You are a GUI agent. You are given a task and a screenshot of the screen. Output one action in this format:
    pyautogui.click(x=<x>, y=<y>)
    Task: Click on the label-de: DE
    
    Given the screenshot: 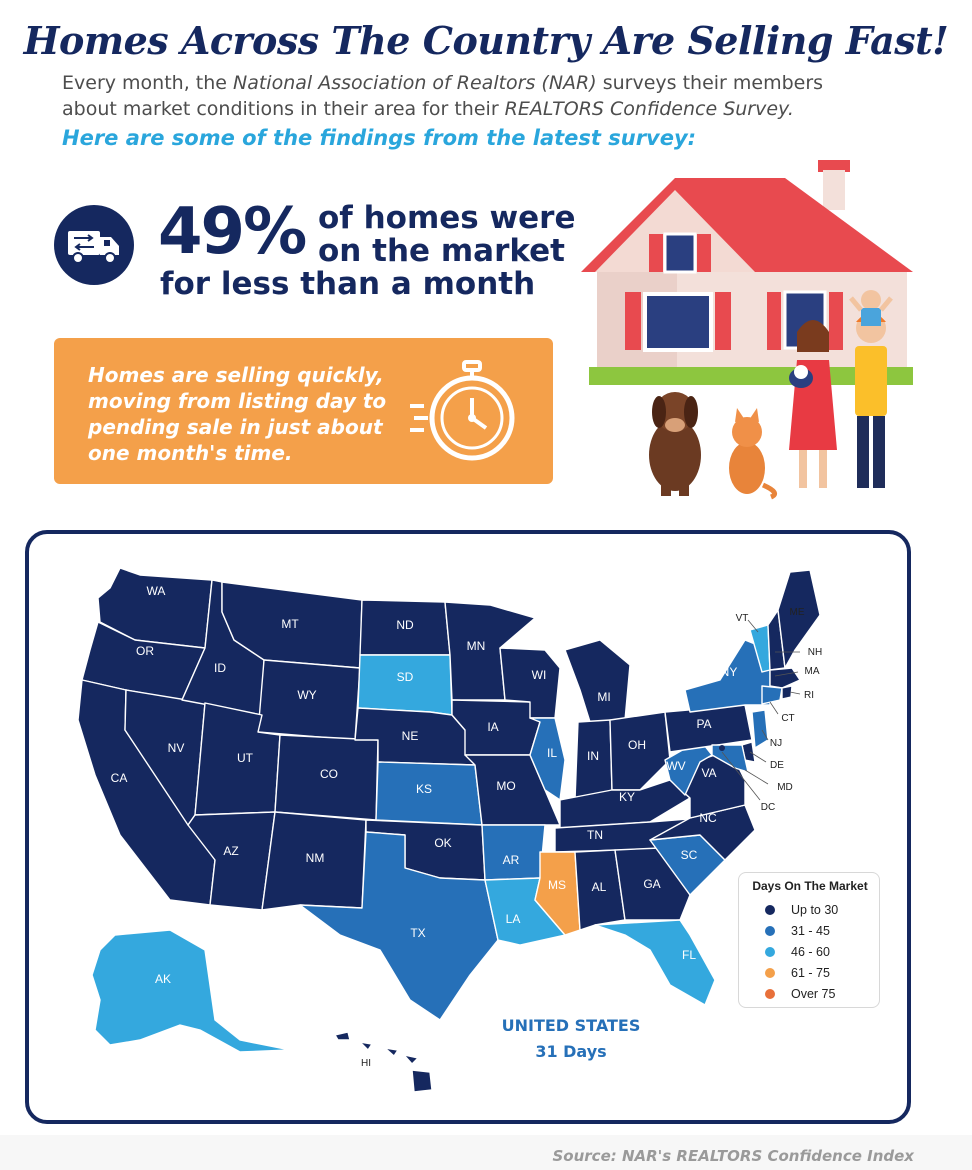 What is the action you would take?
    pyautogui.click(x=777, y=765)
    